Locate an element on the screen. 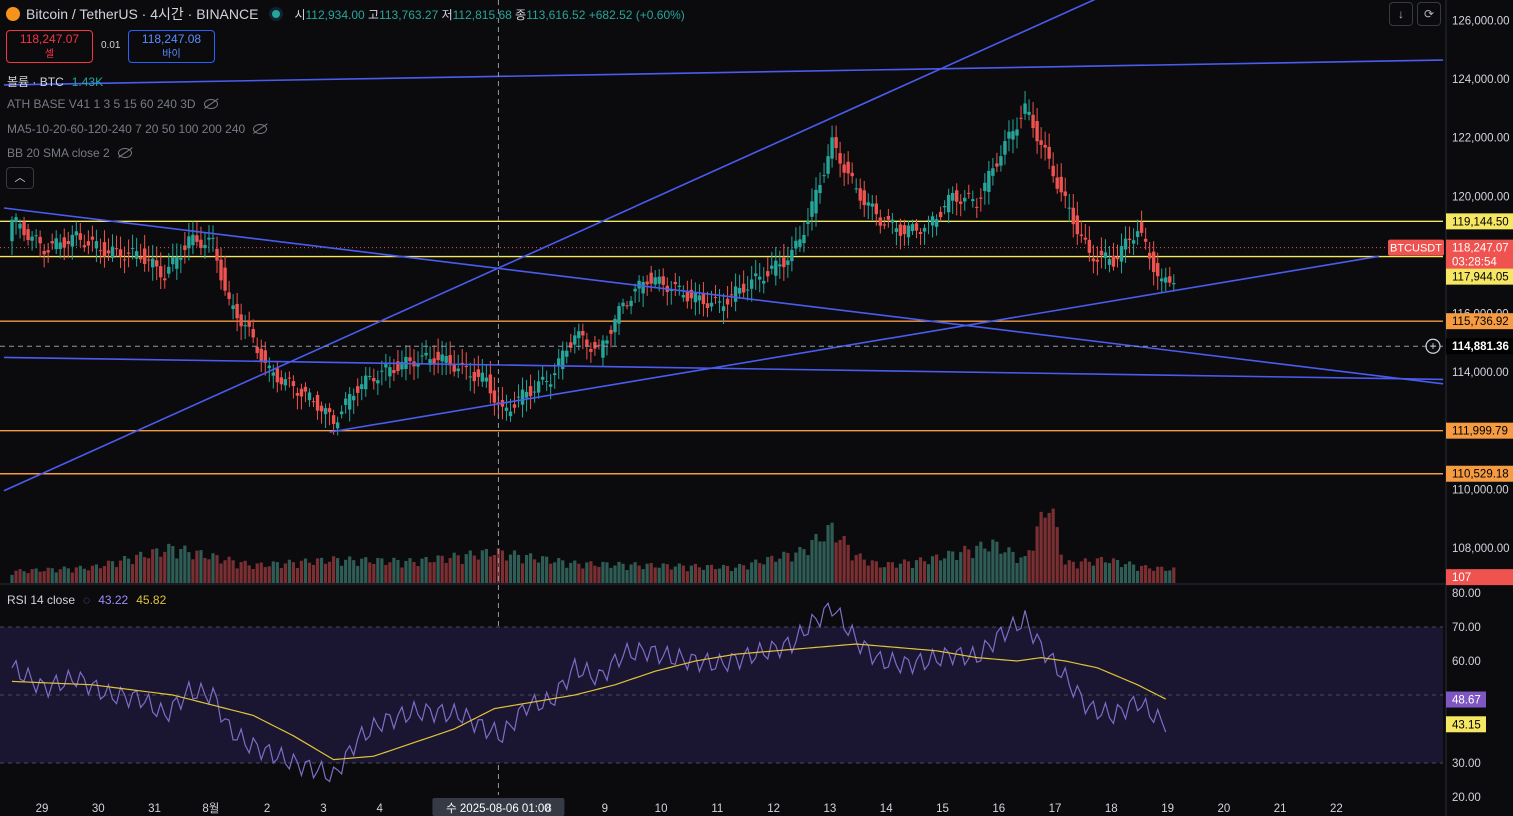 The width and height of the screenshot is (1513, 816). ath-indicator: ATH BASE V41 1 3 5 15 60 240 3D is located at coordinates (112, 104).